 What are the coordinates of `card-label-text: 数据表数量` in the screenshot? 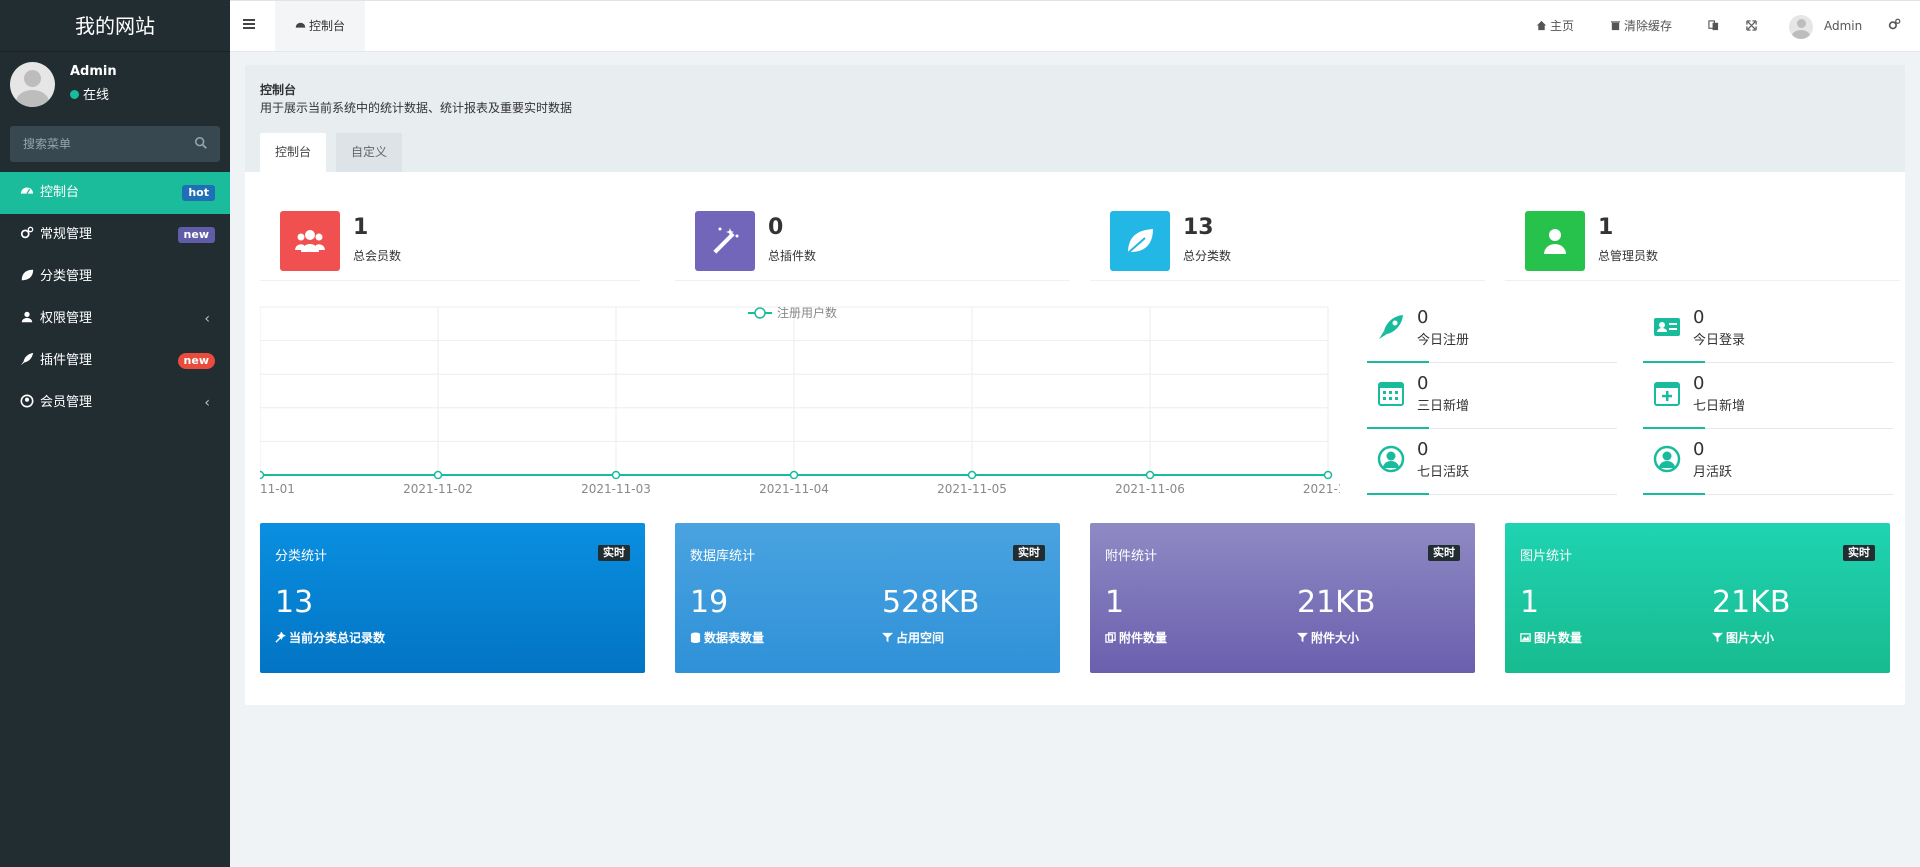 It's located at (734, 638).